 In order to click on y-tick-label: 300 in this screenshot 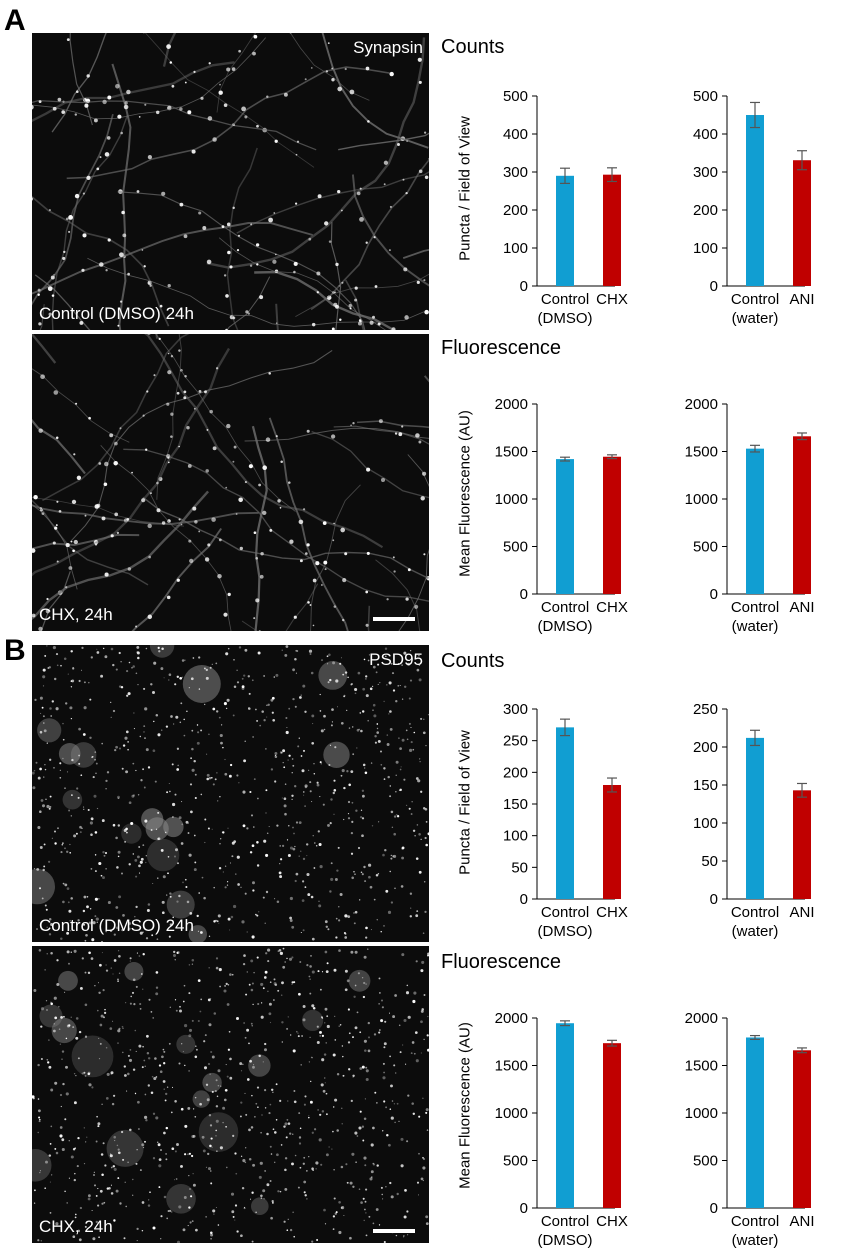, I will do `click(705, 172)`.